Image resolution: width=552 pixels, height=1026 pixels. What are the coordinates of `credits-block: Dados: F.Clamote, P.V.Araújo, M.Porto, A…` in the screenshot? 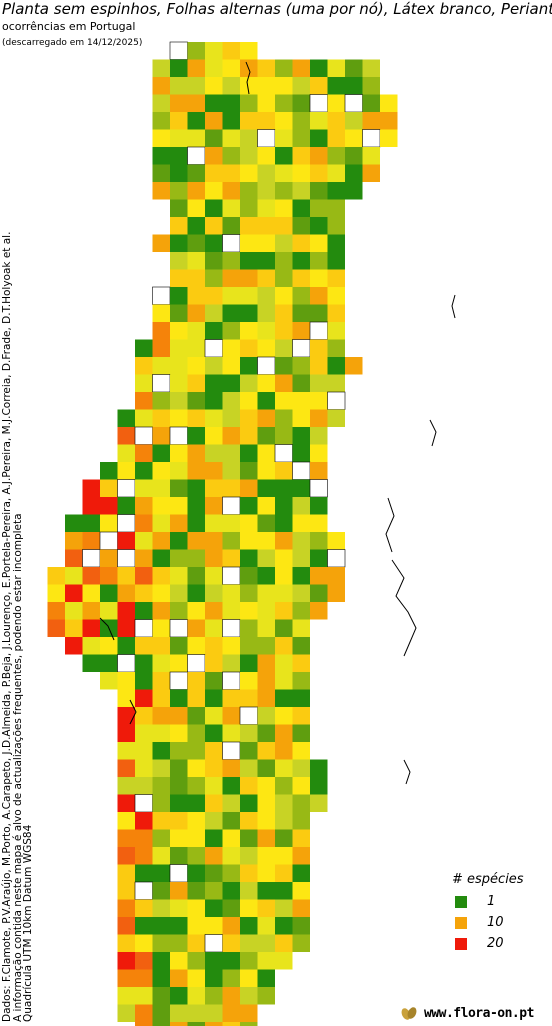 It's located at (17, 627).